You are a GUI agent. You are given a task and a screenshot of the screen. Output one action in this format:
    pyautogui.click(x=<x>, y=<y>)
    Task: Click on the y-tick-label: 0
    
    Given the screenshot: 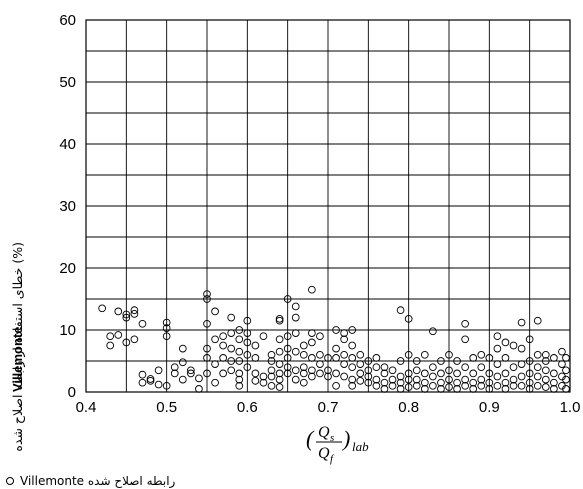 What is the action you would take?
    pyautogui.click(x=72, y=392)
    